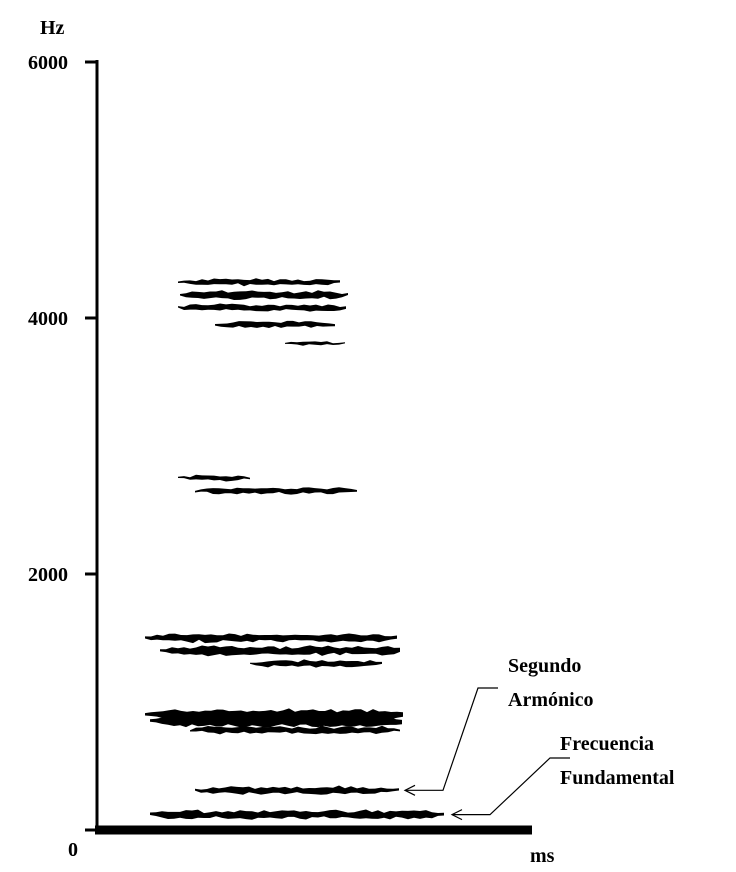  What do you see at coordinates (617, 778) in the screenshot?
I see `annotation: Fundamental` at bounding box center [617, 778].